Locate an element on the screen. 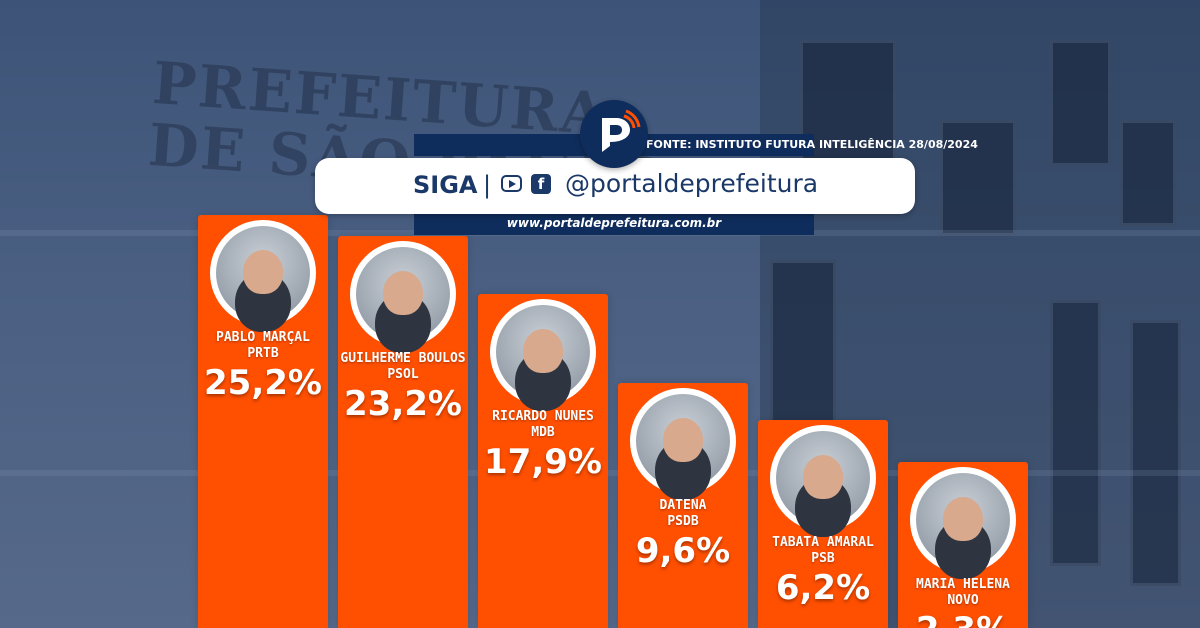  youtube-icon is located at coordinates (511, 183).